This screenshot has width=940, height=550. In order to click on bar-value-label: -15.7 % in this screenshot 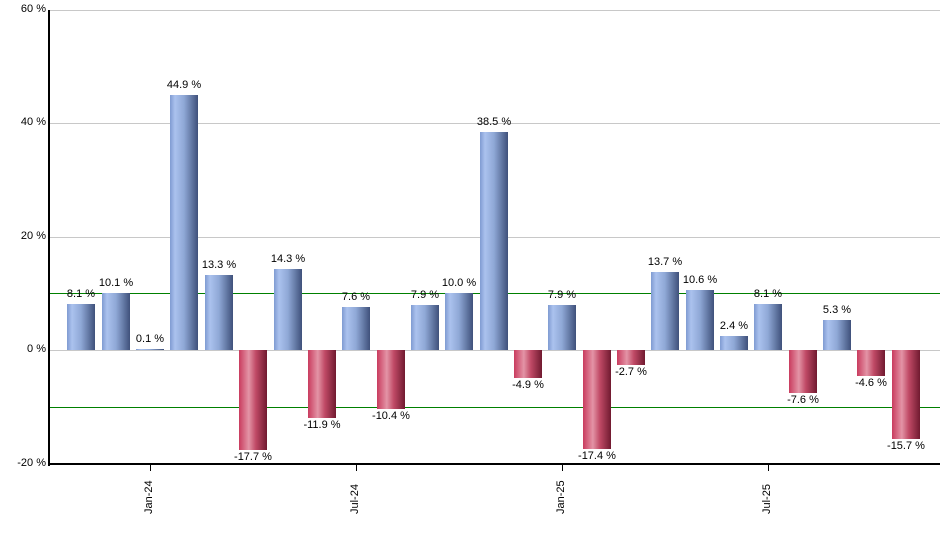, I will do `click(906, 446)`.